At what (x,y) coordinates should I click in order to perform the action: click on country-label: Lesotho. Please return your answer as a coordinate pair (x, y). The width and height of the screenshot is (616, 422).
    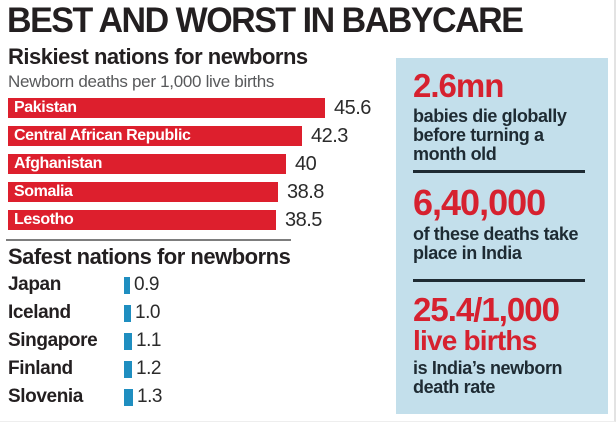
    Looking at the image, I should click on (44, 219).